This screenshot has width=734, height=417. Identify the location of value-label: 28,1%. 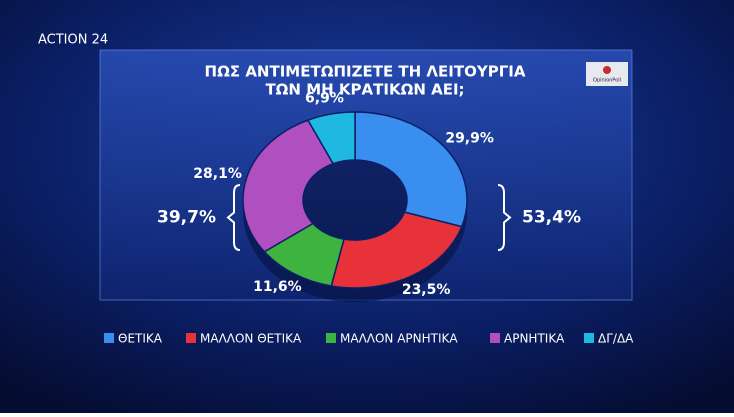
(217, 174).